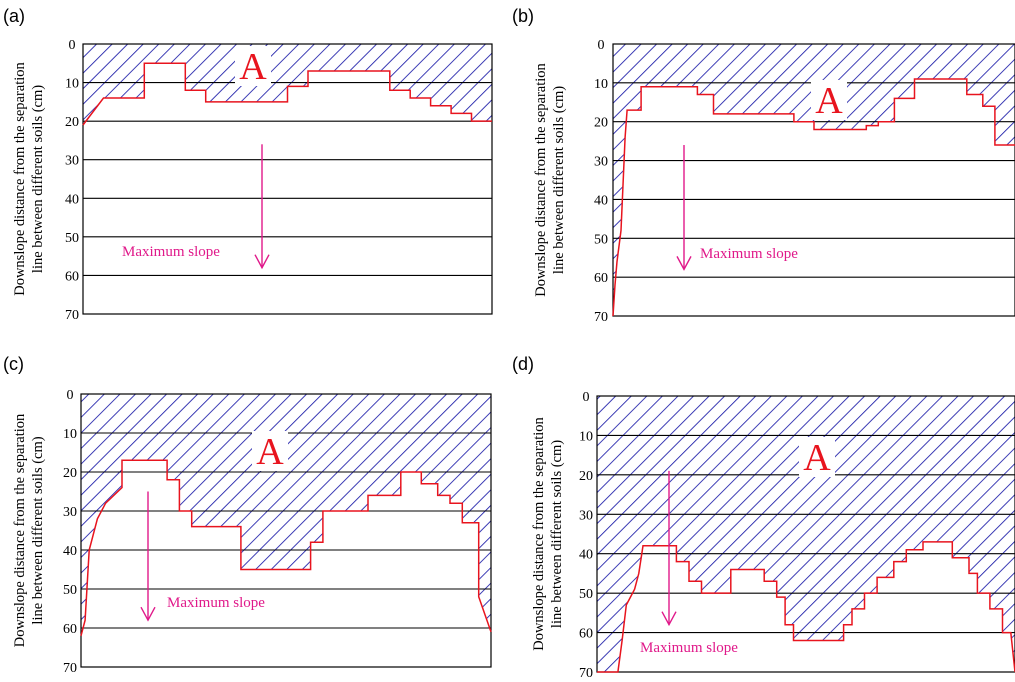  What do you see at coordinates (523, 364) in the screenshot?
I see `panel-label: (d)` at bounding box center [523, 364].